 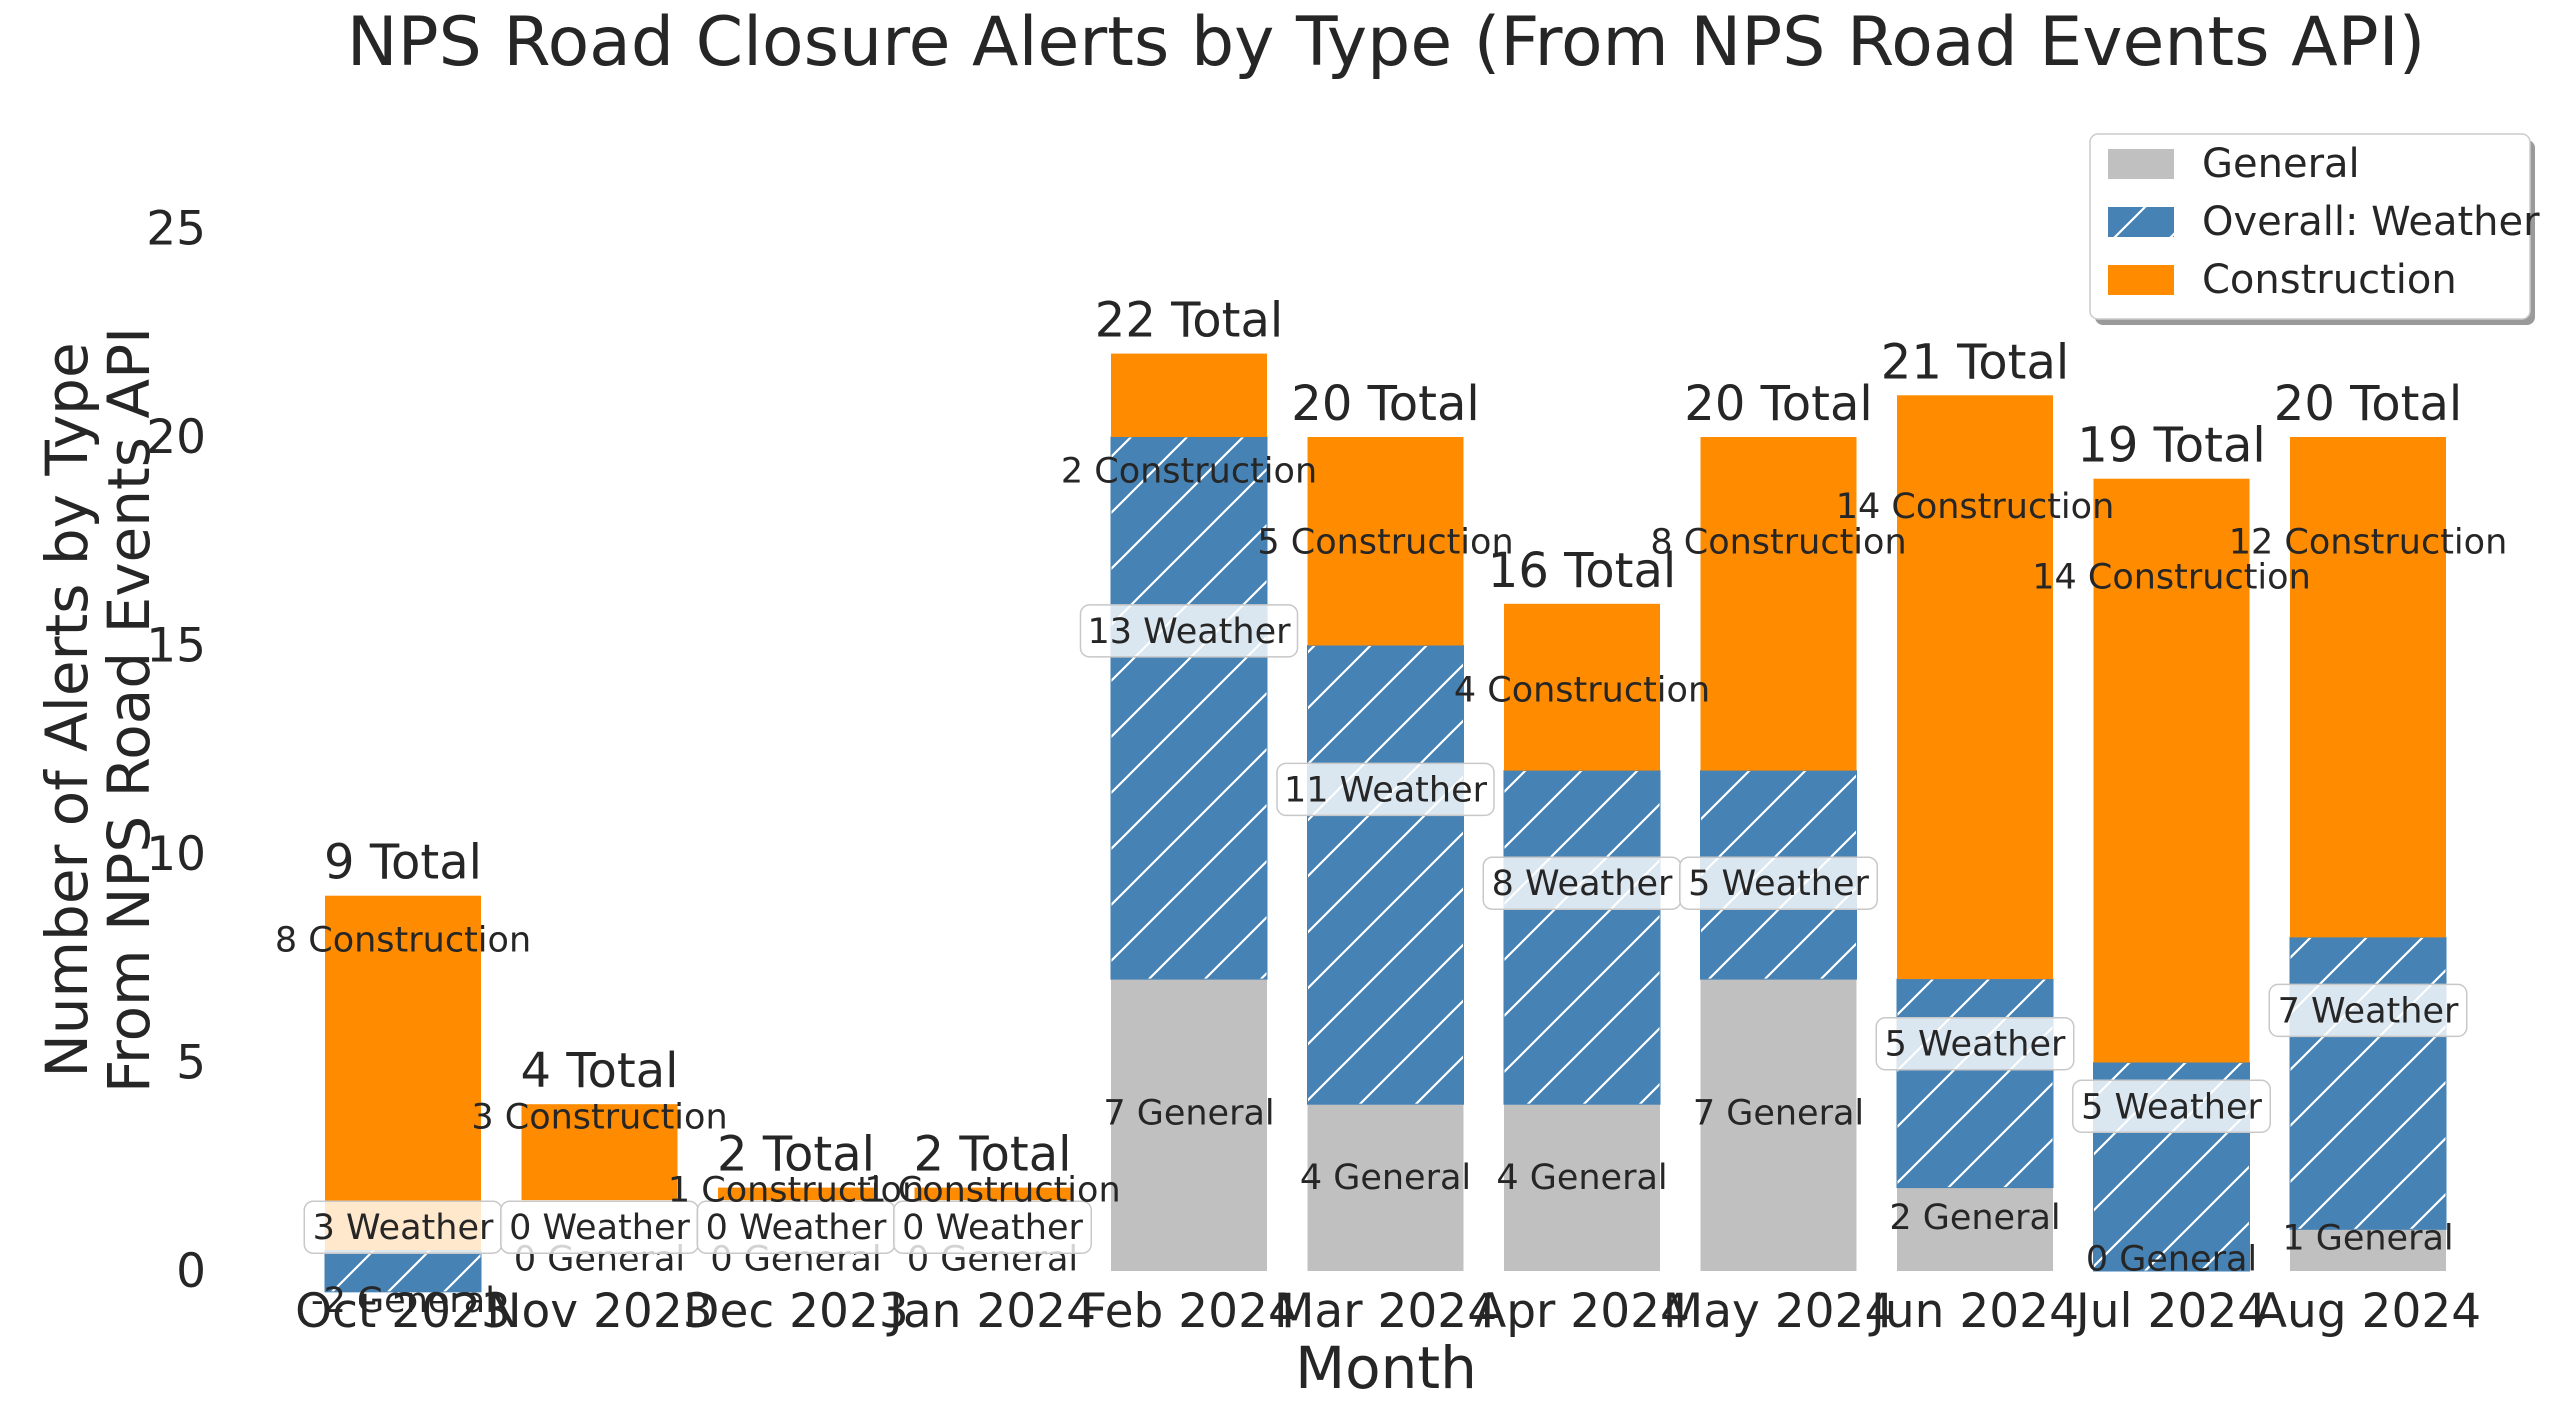 I want to click on legend-label-0: General, so click(x=2281, y=164).